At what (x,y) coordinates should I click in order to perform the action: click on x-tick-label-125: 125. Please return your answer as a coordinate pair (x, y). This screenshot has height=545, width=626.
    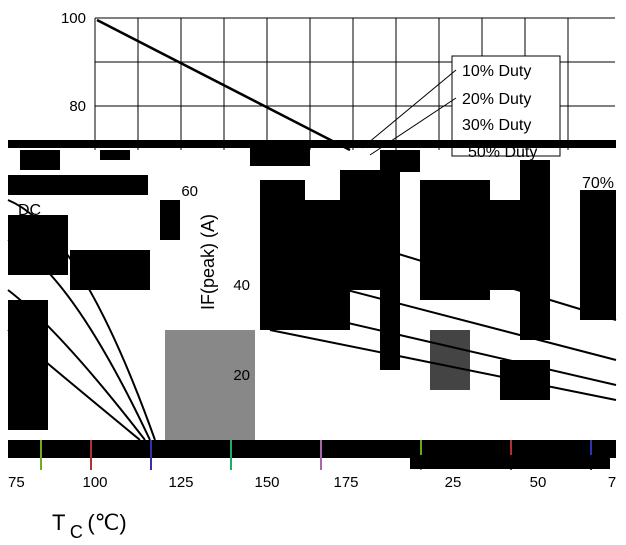
    Looking at the image, I should click on (180, 482).